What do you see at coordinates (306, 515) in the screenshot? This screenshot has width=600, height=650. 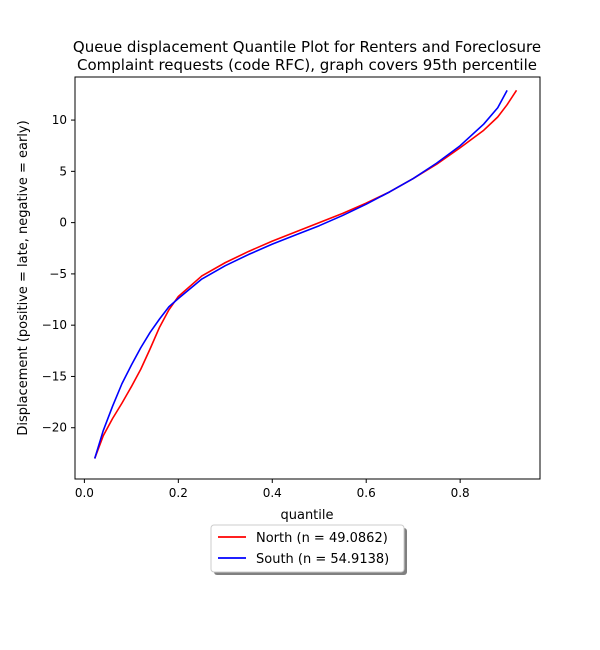 I see `x-axis-label: quantile` at bounding box center [306, 515].